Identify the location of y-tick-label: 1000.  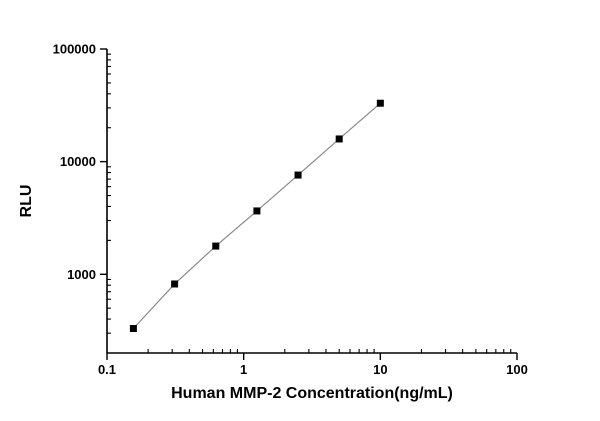
(81, 274).